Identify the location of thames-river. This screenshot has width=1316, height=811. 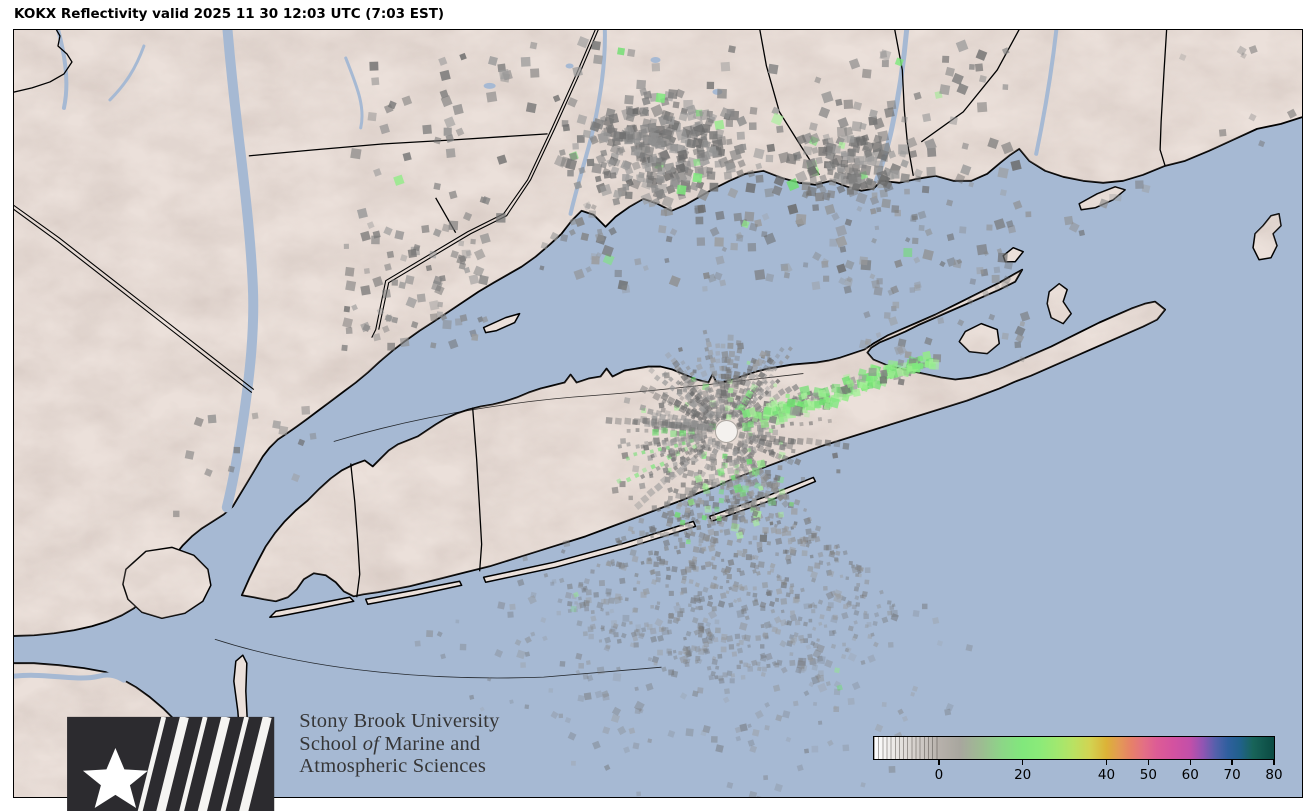
(1046, 93).